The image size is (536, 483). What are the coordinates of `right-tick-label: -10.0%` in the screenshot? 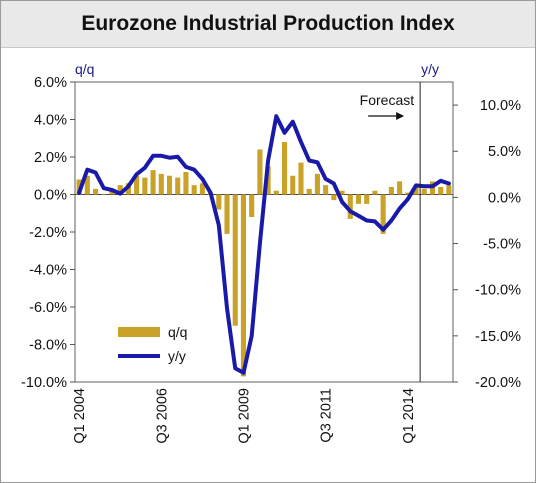 It's located at (498, 291).